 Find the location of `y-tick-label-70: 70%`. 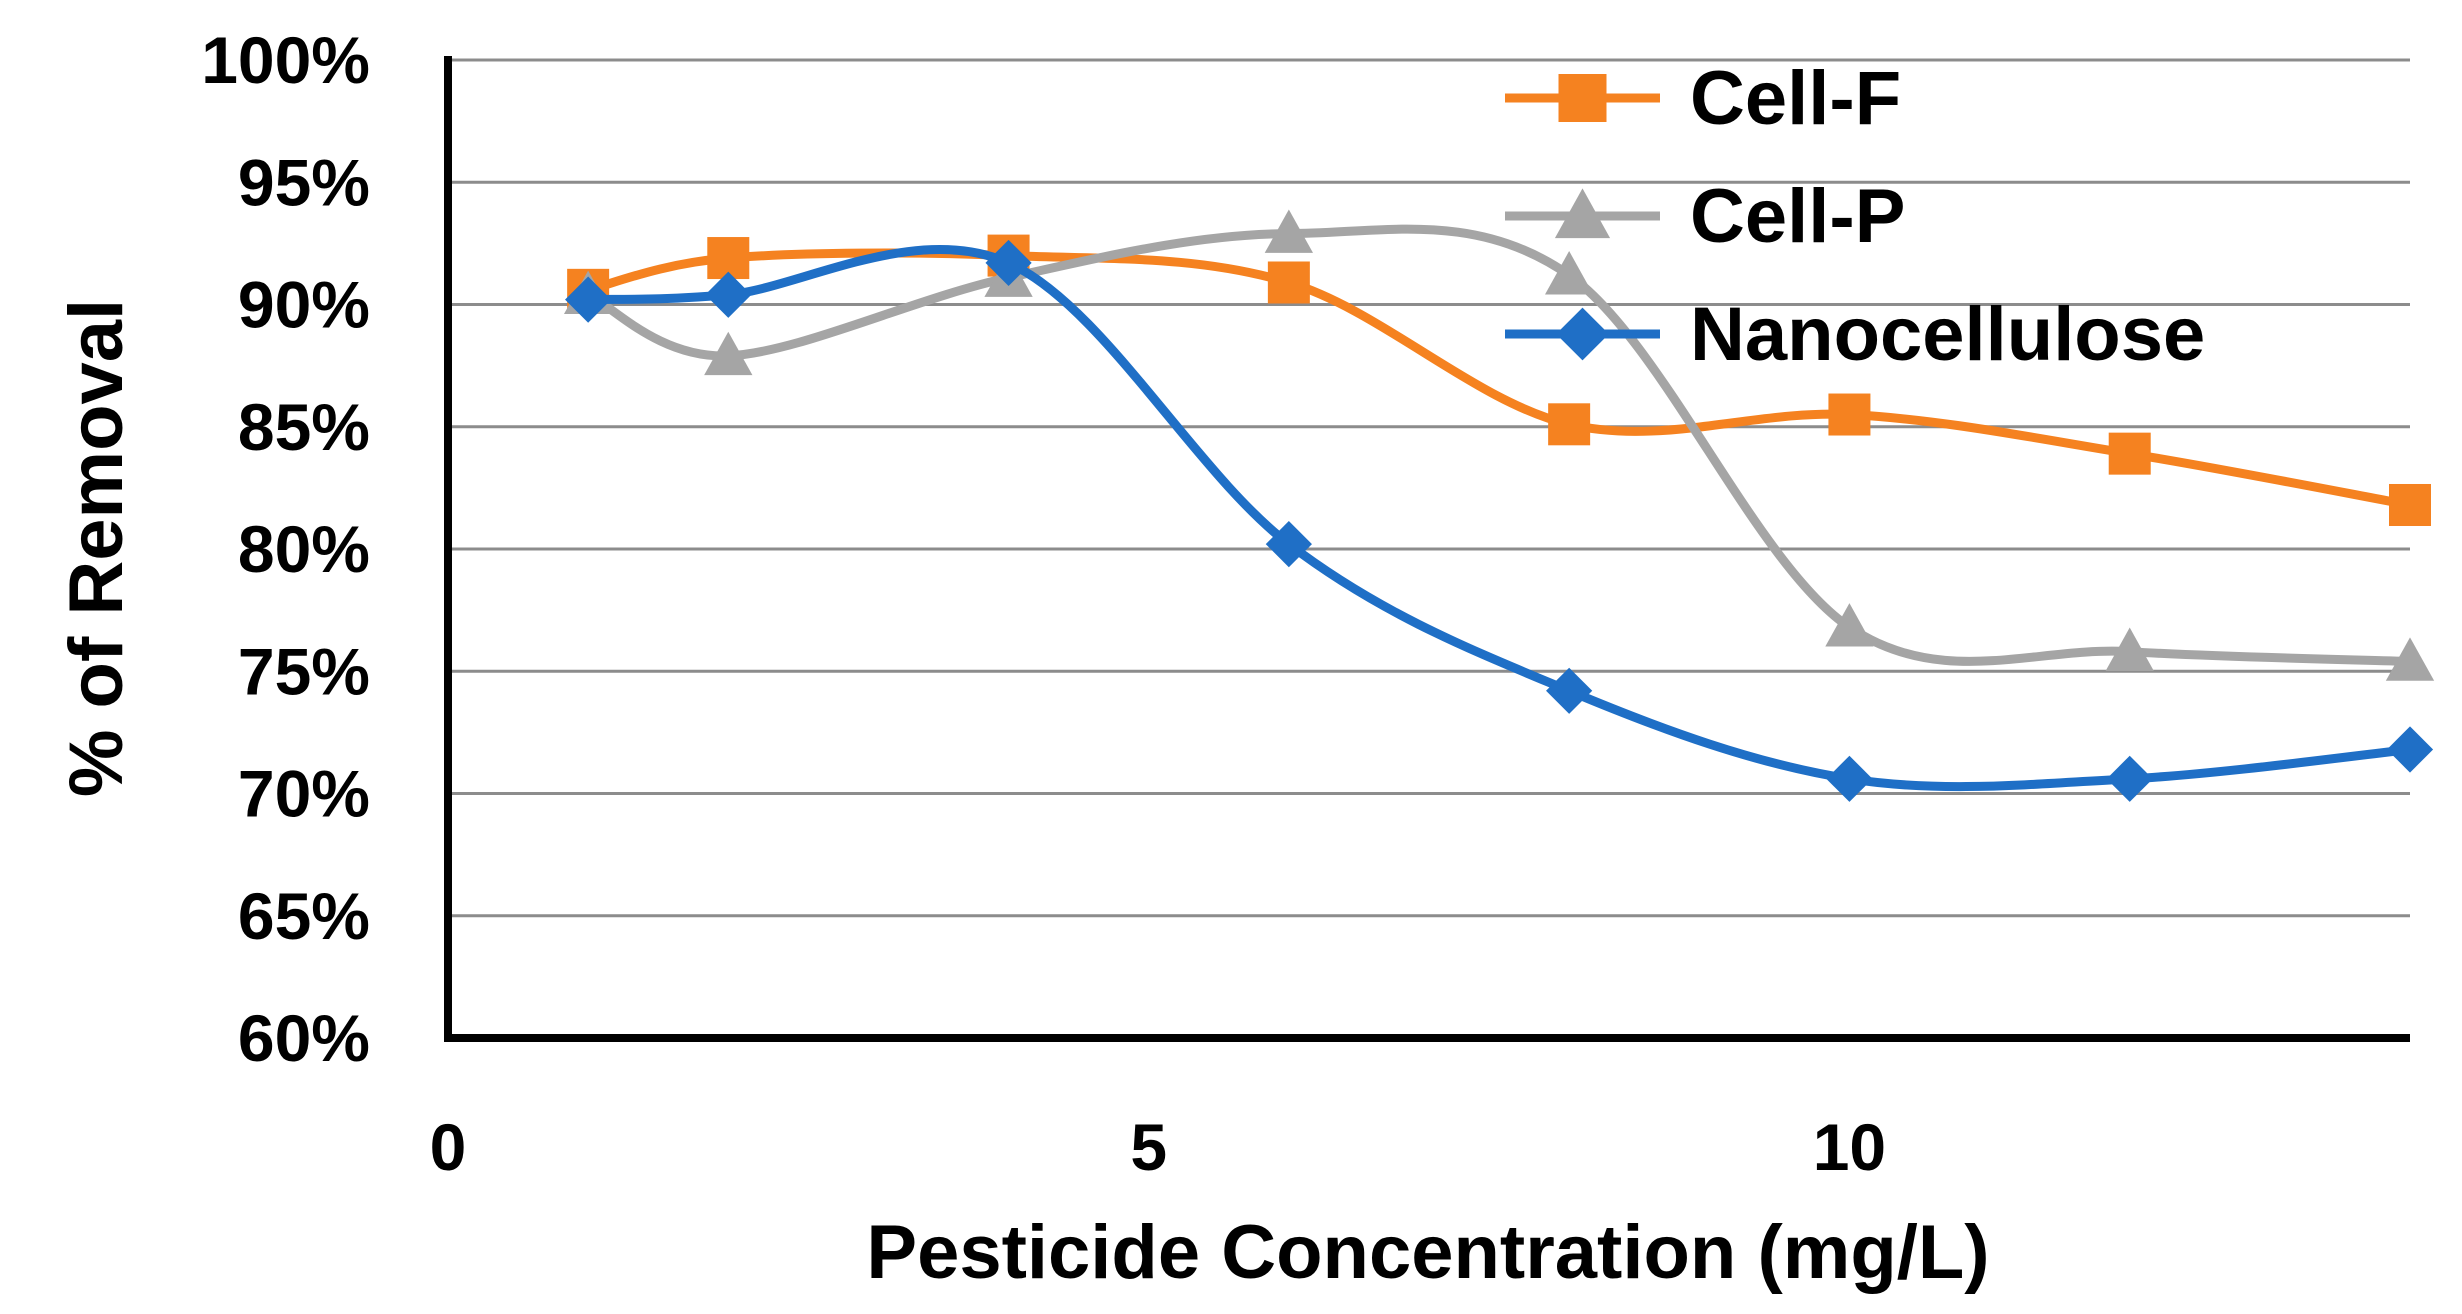

y-tick-label-70: 70% is located at coordinates (304, 794).